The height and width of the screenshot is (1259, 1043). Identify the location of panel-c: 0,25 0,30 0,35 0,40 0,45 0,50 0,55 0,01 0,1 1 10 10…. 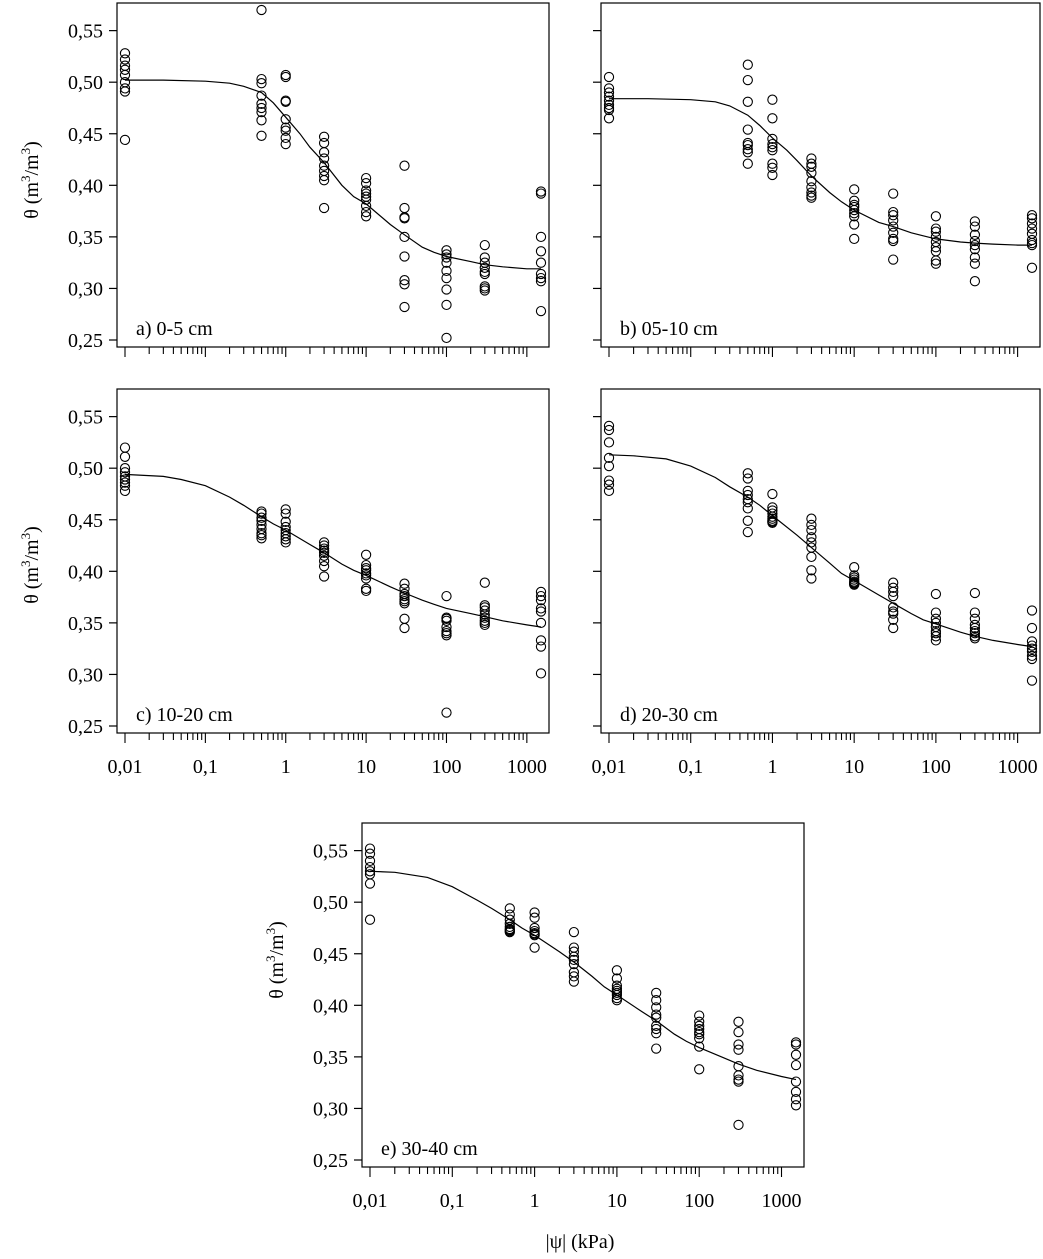
(309, 583).